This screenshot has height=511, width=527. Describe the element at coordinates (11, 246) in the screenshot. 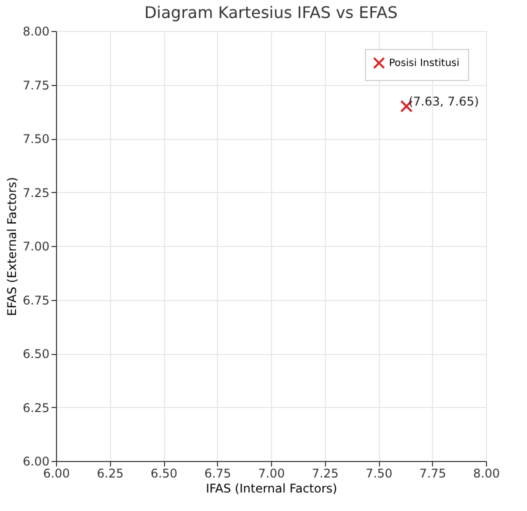

I see `y-axis-title: EFAS (External Factors)` at that location.